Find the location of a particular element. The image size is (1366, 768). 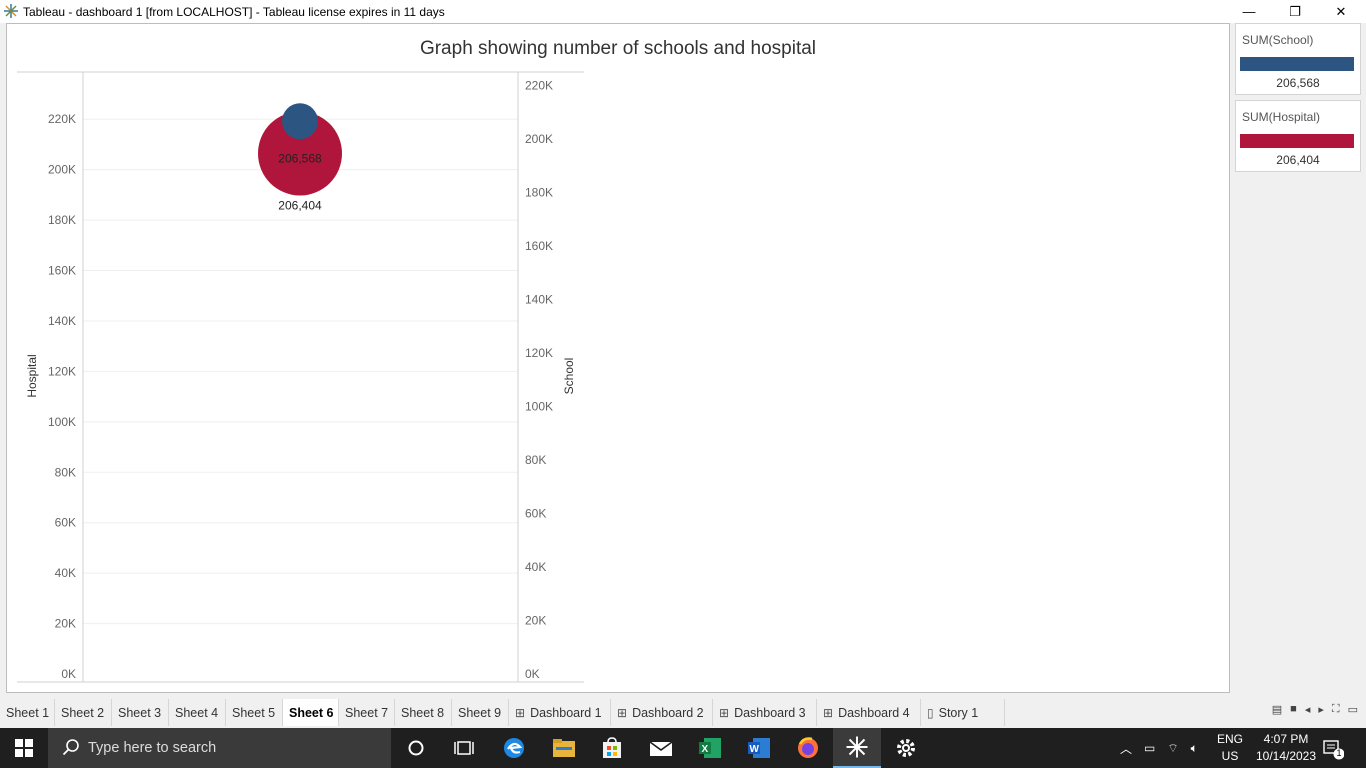

tab-dashboard-1: ⊞ Dashboard 1 is located at coordinates (560, 712).